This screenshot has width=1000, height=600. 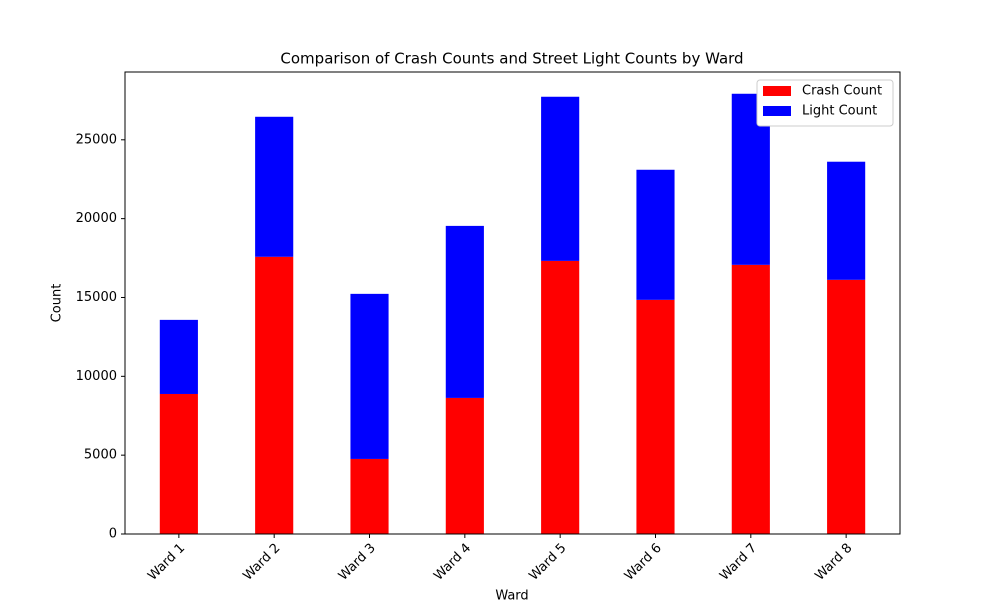 I want to click on y-tick-label: 25000, so click(x=96, y=139).